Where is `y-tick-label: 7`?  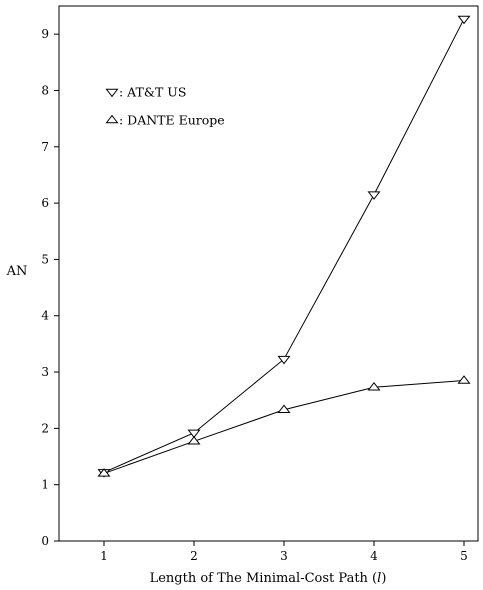
y-tick-label: 7 is located at coordinates (45, 147).